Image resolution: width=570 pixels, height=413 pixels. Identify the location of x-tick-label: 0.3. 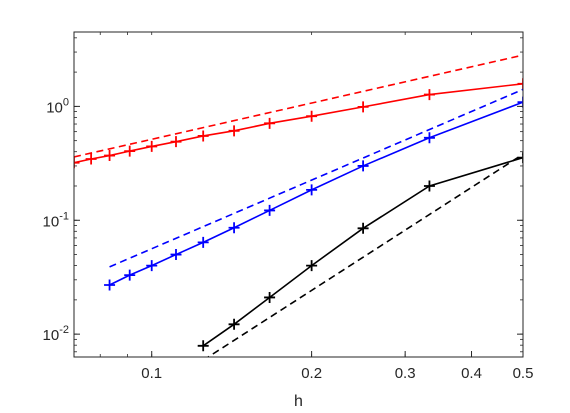
(405, 373).